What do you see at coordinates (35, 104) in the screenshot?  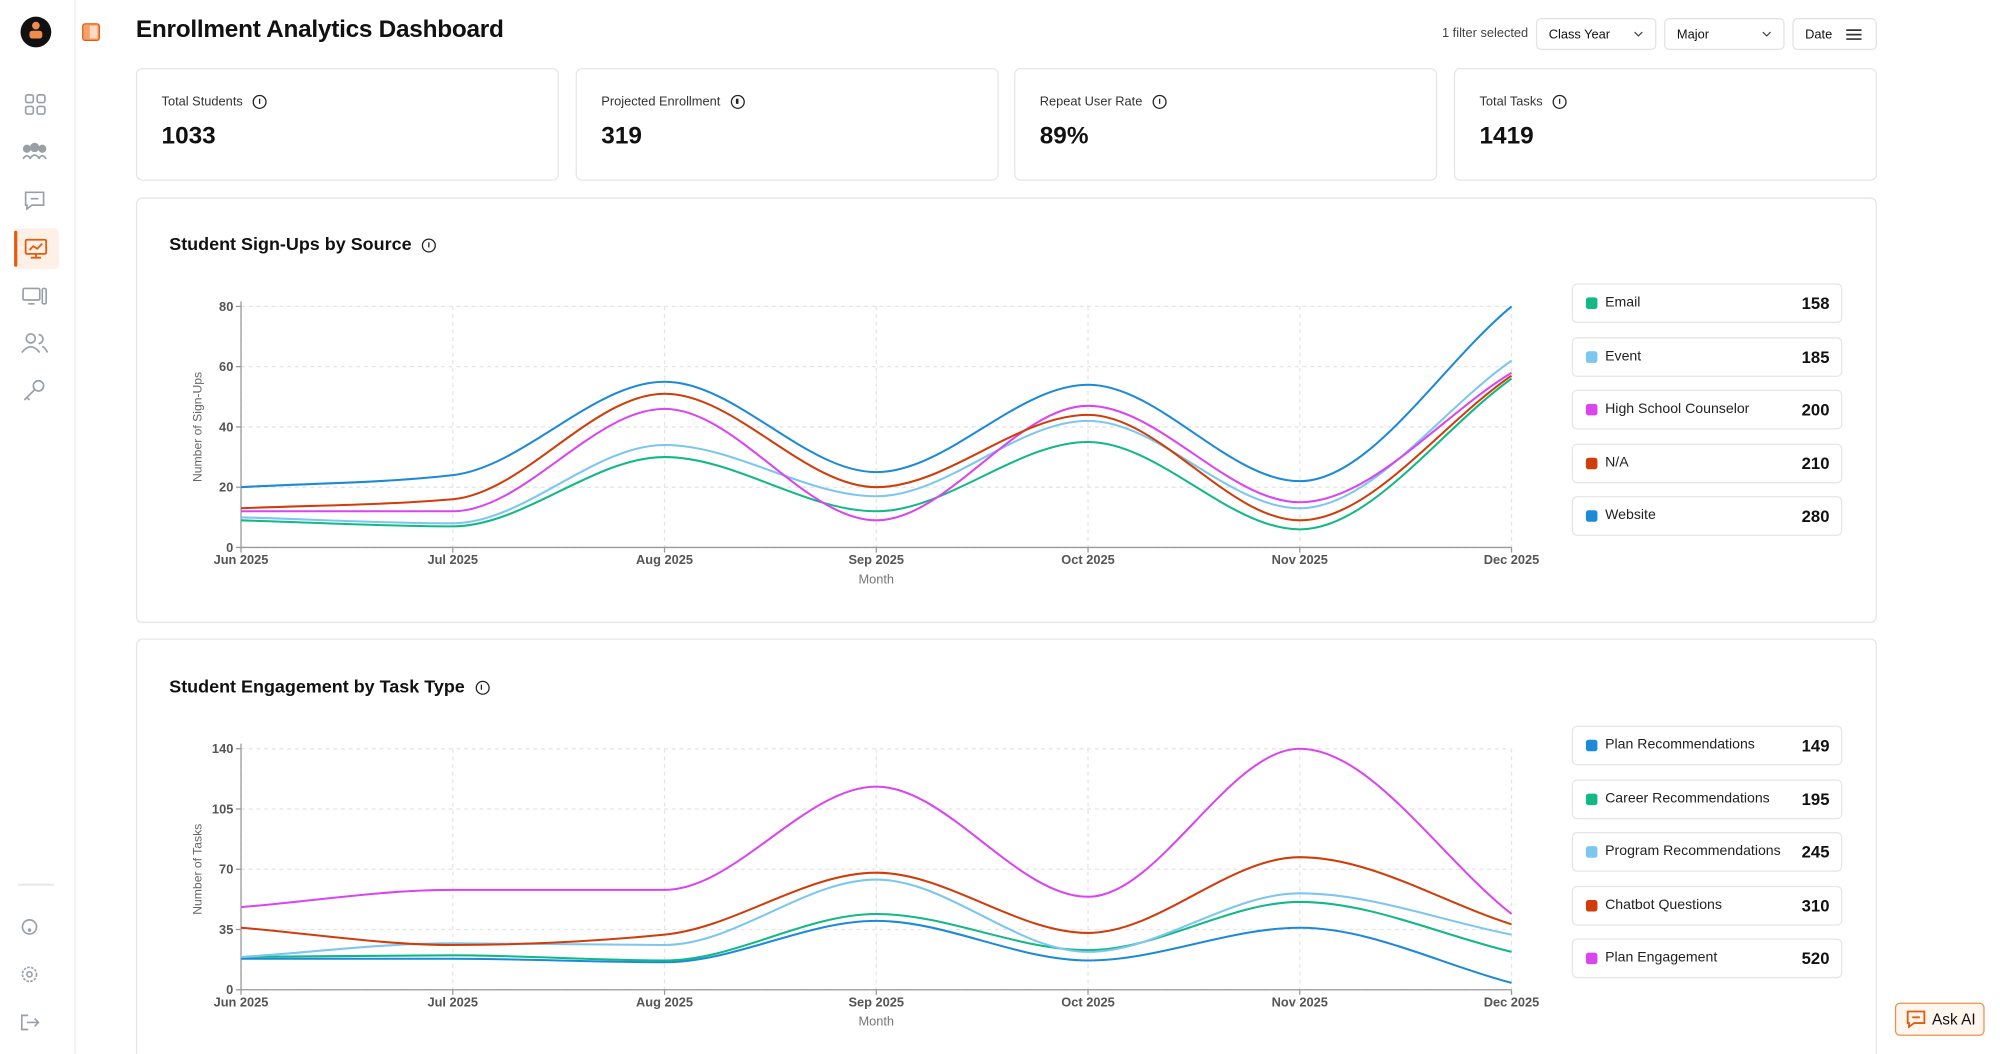 I see `nav-dashboard` at bounding box center [35, 104].